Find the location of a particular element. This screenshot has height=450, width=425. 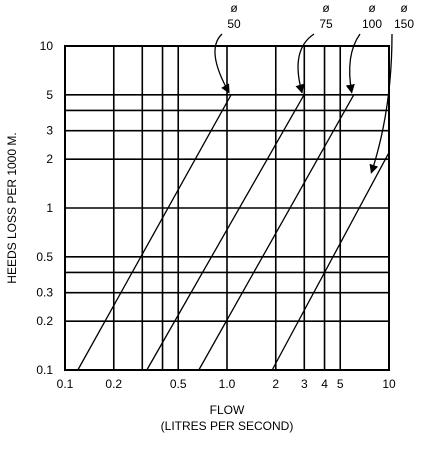

y-tick-label: 0.2 is located at coordinates (44, 321).